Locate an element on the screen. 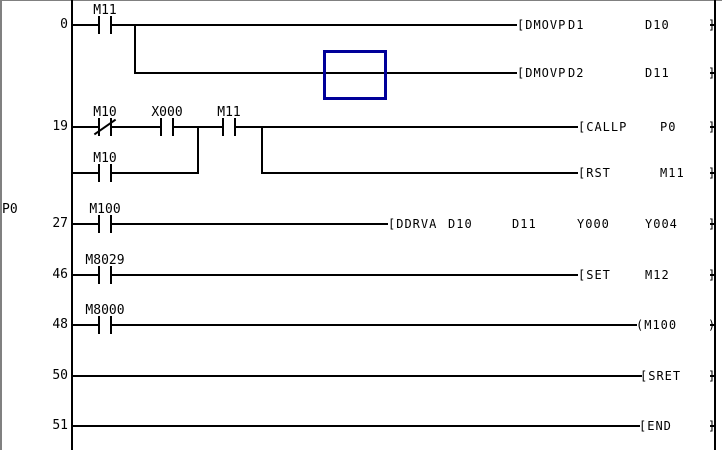 The height and width of the screenshot is (450, 722). rung-number: 0 is located at coordinates (64, 24).